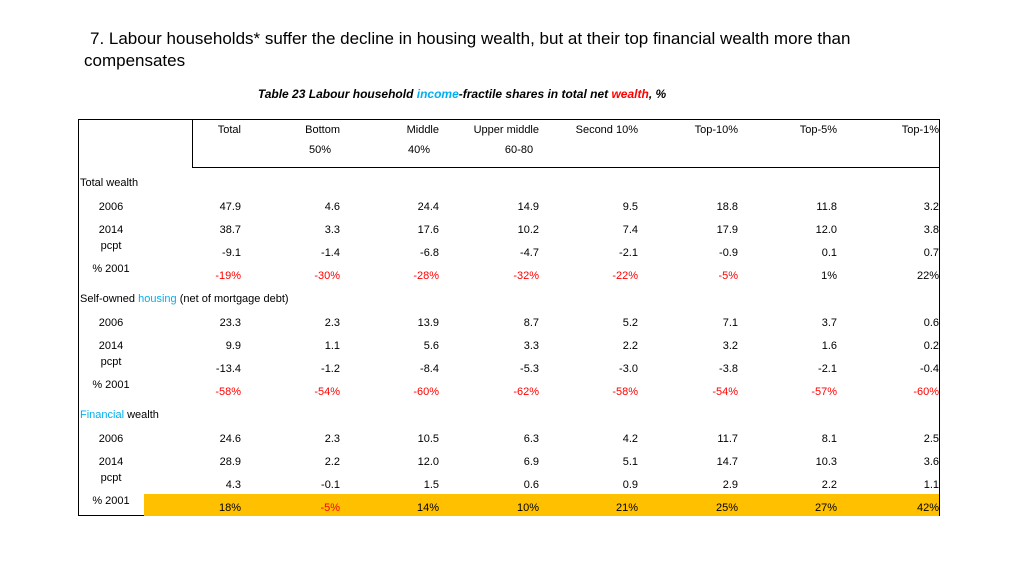 The image size is (1024, 576). Describe the element at coordinates (531, 462) in the screenshot. I see `table-cell: 6.9` at that location.